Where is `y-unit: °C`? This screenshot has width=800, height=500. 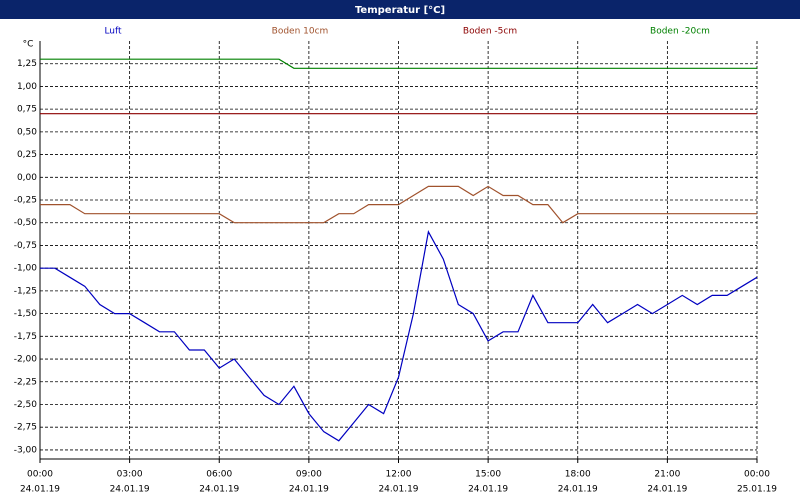 y-unit: °C is located at coordinates (28, 45).